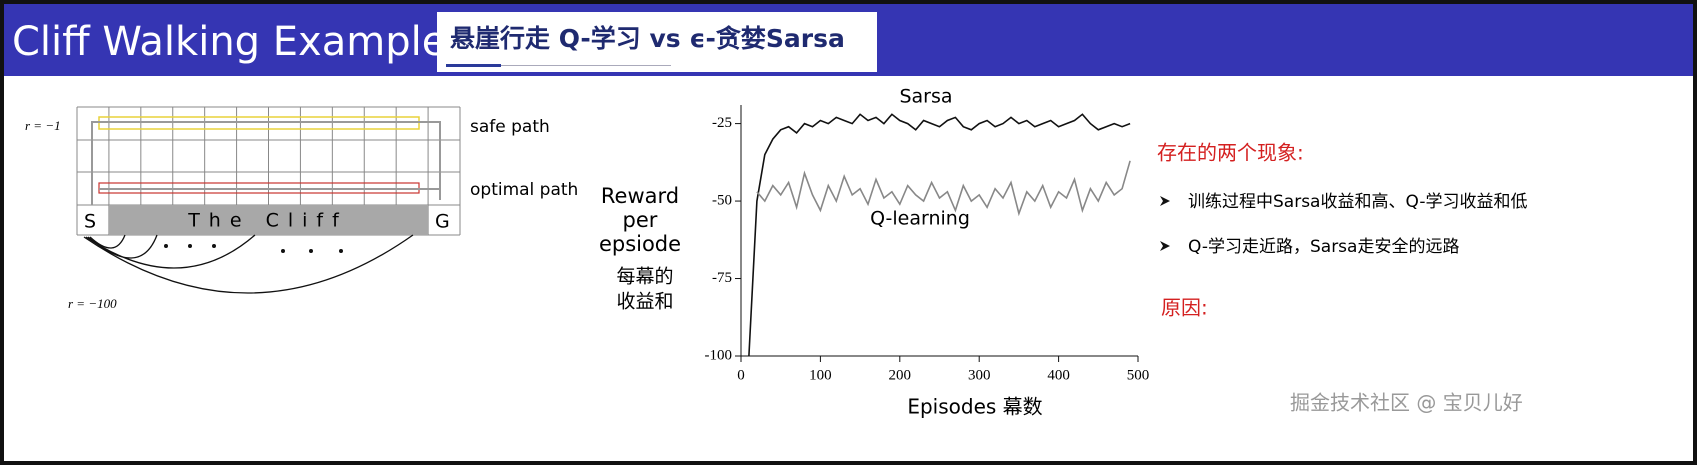 This screenshot has height=469, width=1697. What do you see at coordinates (43, 125) in the screenshot?
I see `reward-step: r = −1` at bounding box center [43, 125].